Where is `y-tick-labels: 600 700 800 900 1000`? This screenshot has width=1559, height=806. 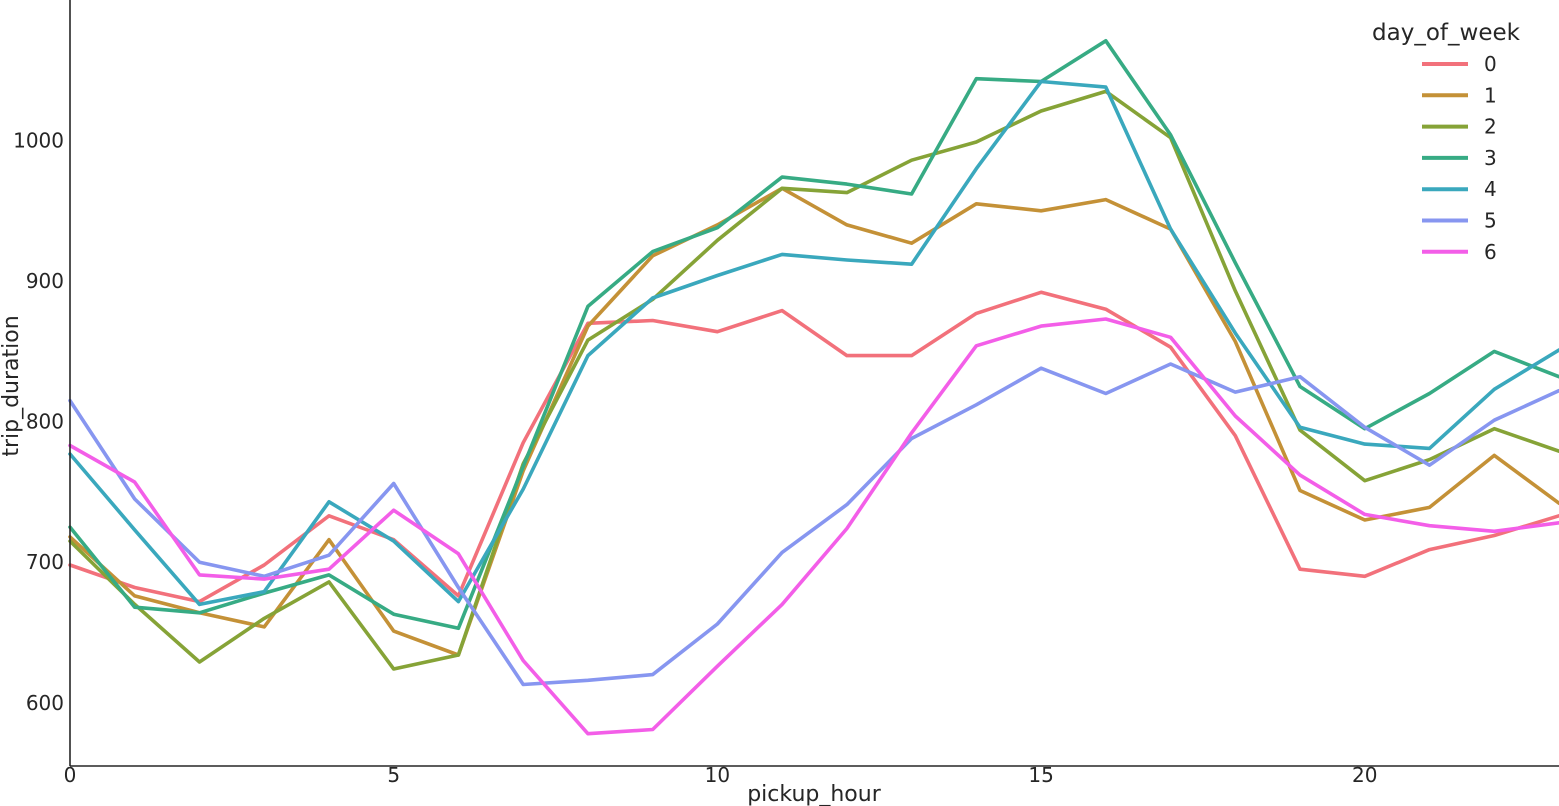
y-tick-labels: 600 700 800 900 1000 is located at coordinates (38, 422).